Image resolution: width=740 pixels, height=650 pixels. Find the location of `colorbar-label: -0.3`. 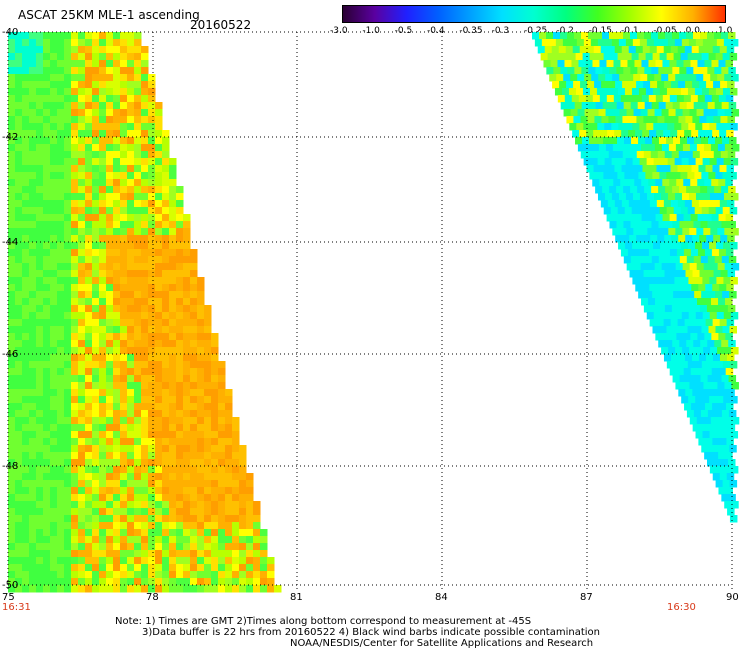

colorbar-label: -0.3 is located at coordinates (500, 31).